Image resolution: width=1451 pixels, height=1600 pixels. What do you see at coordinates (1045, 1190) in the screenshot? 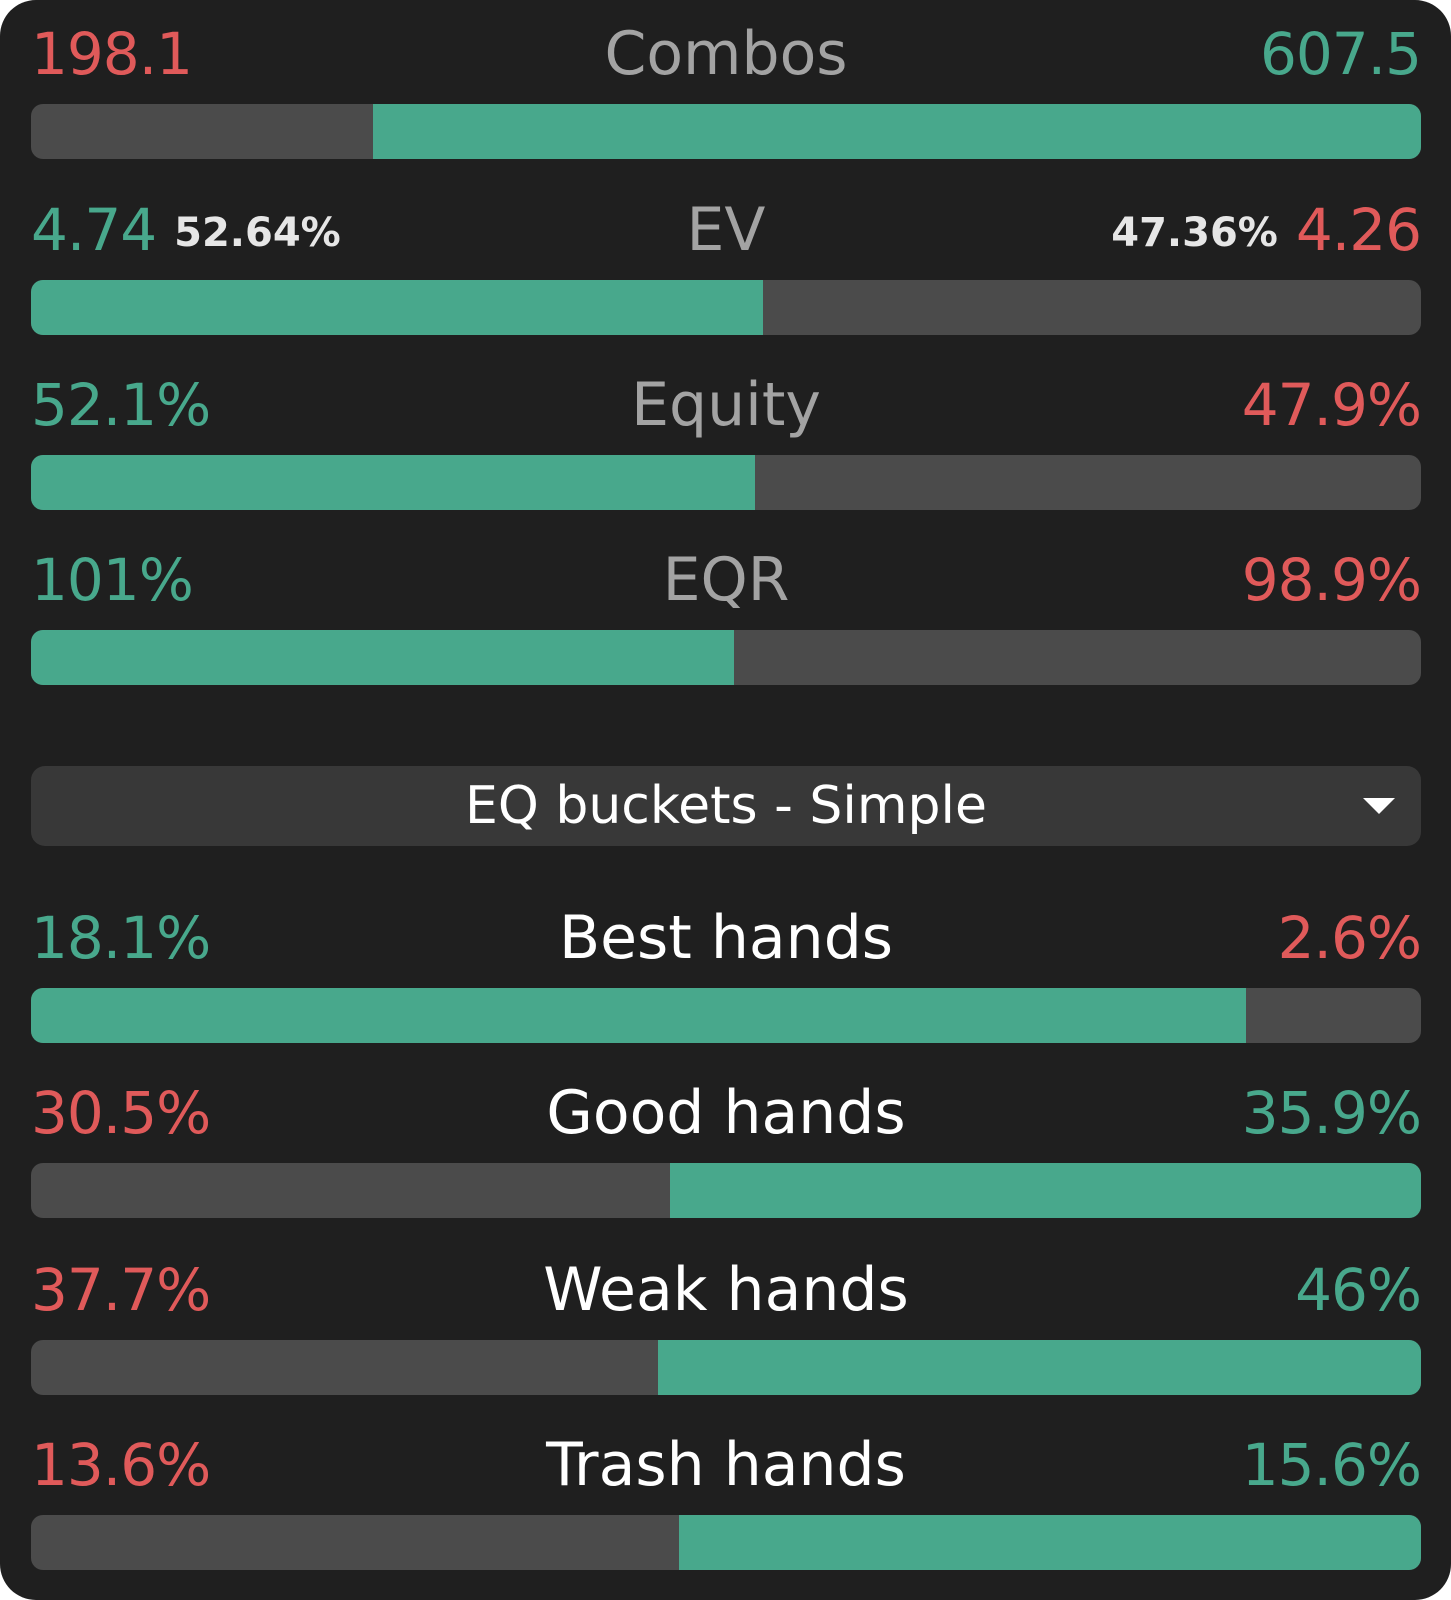
I see `good-hands-bar-fill` at bounding box center [1045, 1190].